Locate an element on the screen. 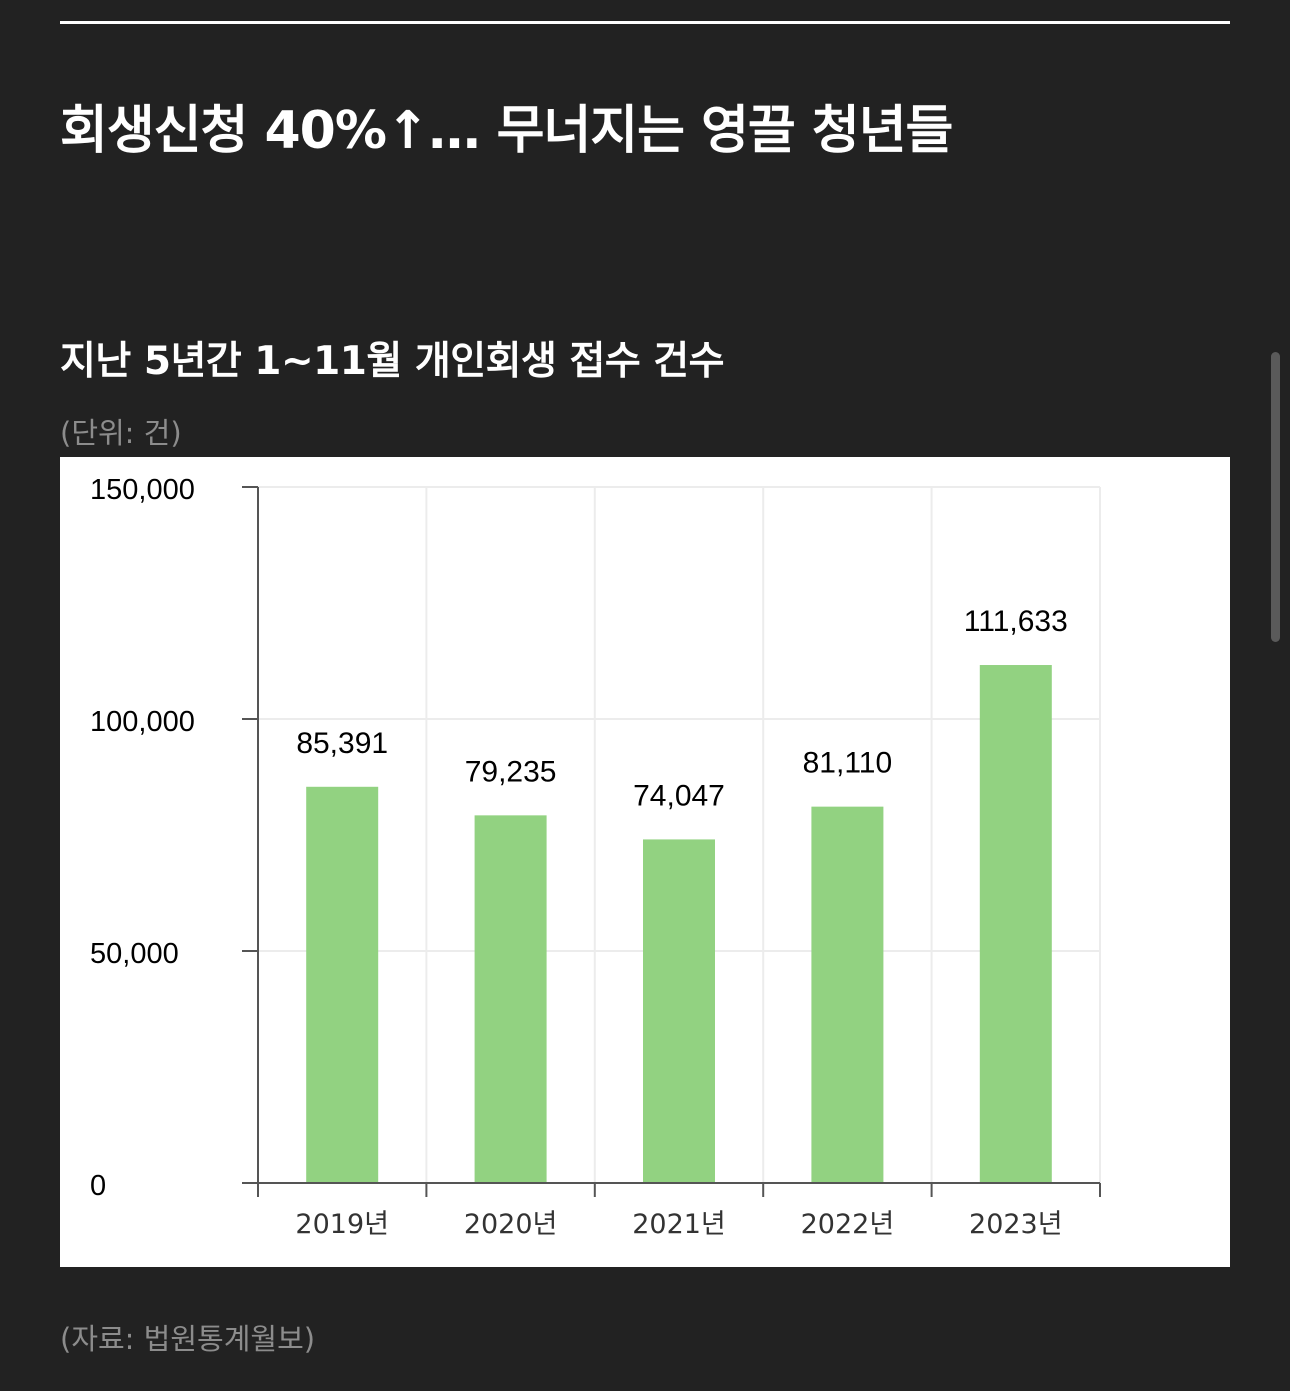 The image size is (1290, 1391). x-tick-label: 2019년 is located at coordinates (342, 1224).